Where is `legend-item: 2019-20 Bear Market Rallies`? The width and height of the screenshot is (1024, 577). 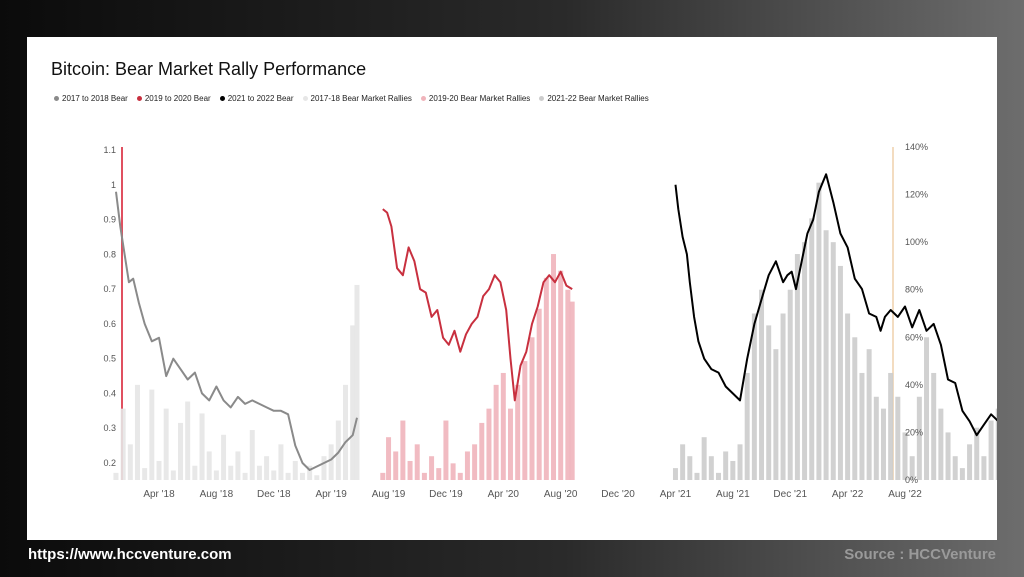 legend-item: 2019-20 Bear Market Rallies is located at coordinates (475, 98).